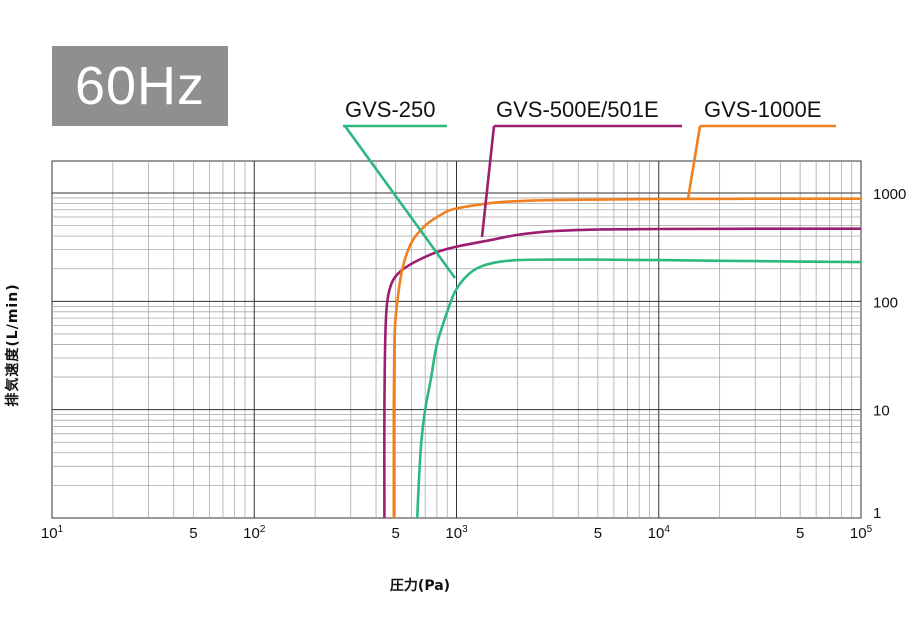 The image size is (920, 640). Describe the element at coordinates (881, 411) in the screenshot. I see `y-tick-label: 10` at that location.